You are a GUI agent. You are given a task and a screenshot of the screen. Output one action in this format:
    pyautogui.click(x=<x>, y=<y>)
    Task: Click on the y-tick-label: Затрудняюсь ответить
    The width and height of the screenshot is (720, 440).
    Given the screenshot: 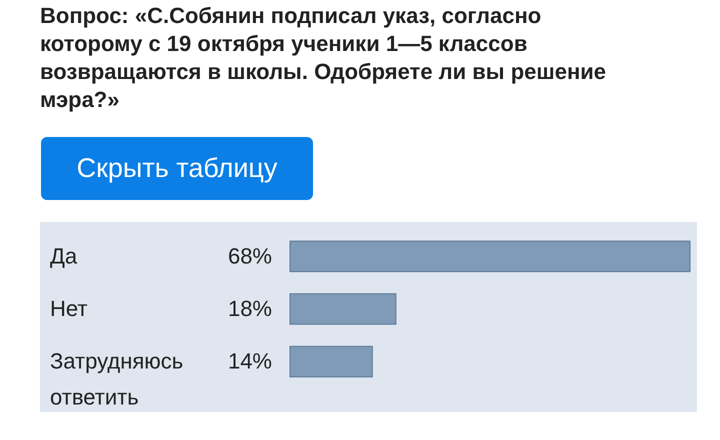 What is the action you would take?
    pyautogui.click(x=117, y=379)
    